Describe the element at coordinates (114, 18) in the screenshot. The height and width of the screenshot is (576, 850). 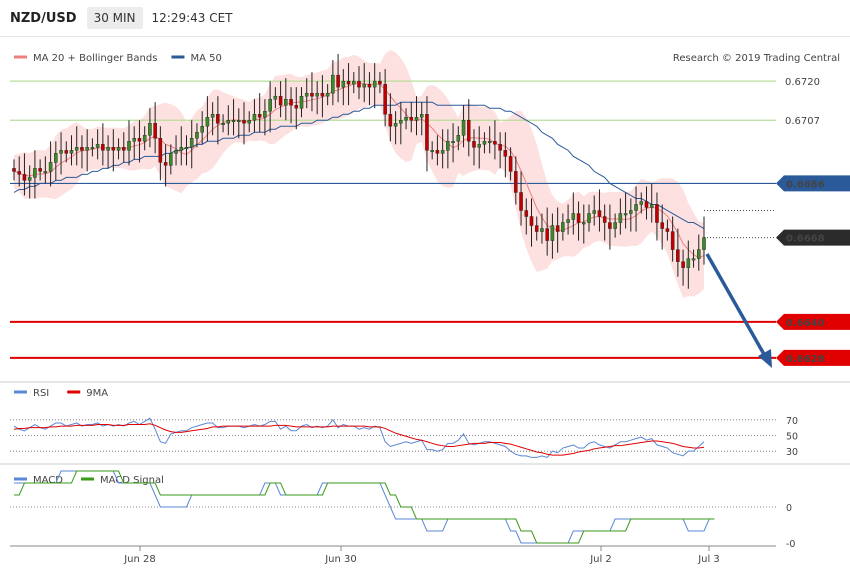
I see `timeframe-selector: 30 MIN` at that location.